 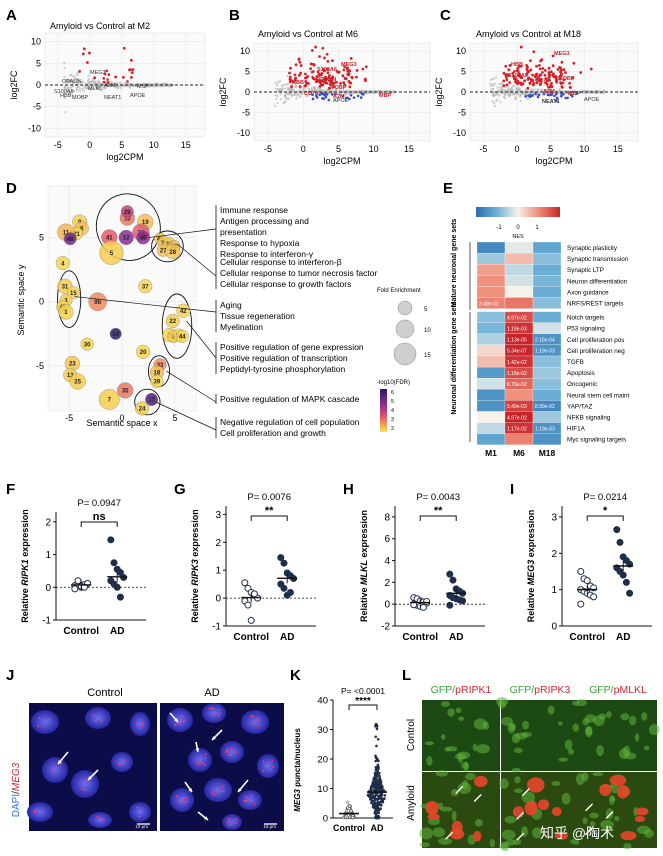 What do you see at coordinates (172, 253) in the screenshot?
I see `bubble-label: 28` at bounding box center [172, 253].